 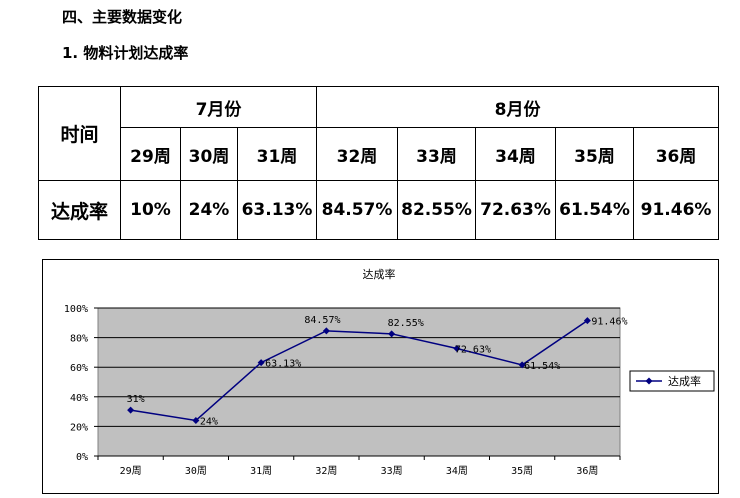 I want to click on data-label: 91.46%, so click(x=609, y=322).